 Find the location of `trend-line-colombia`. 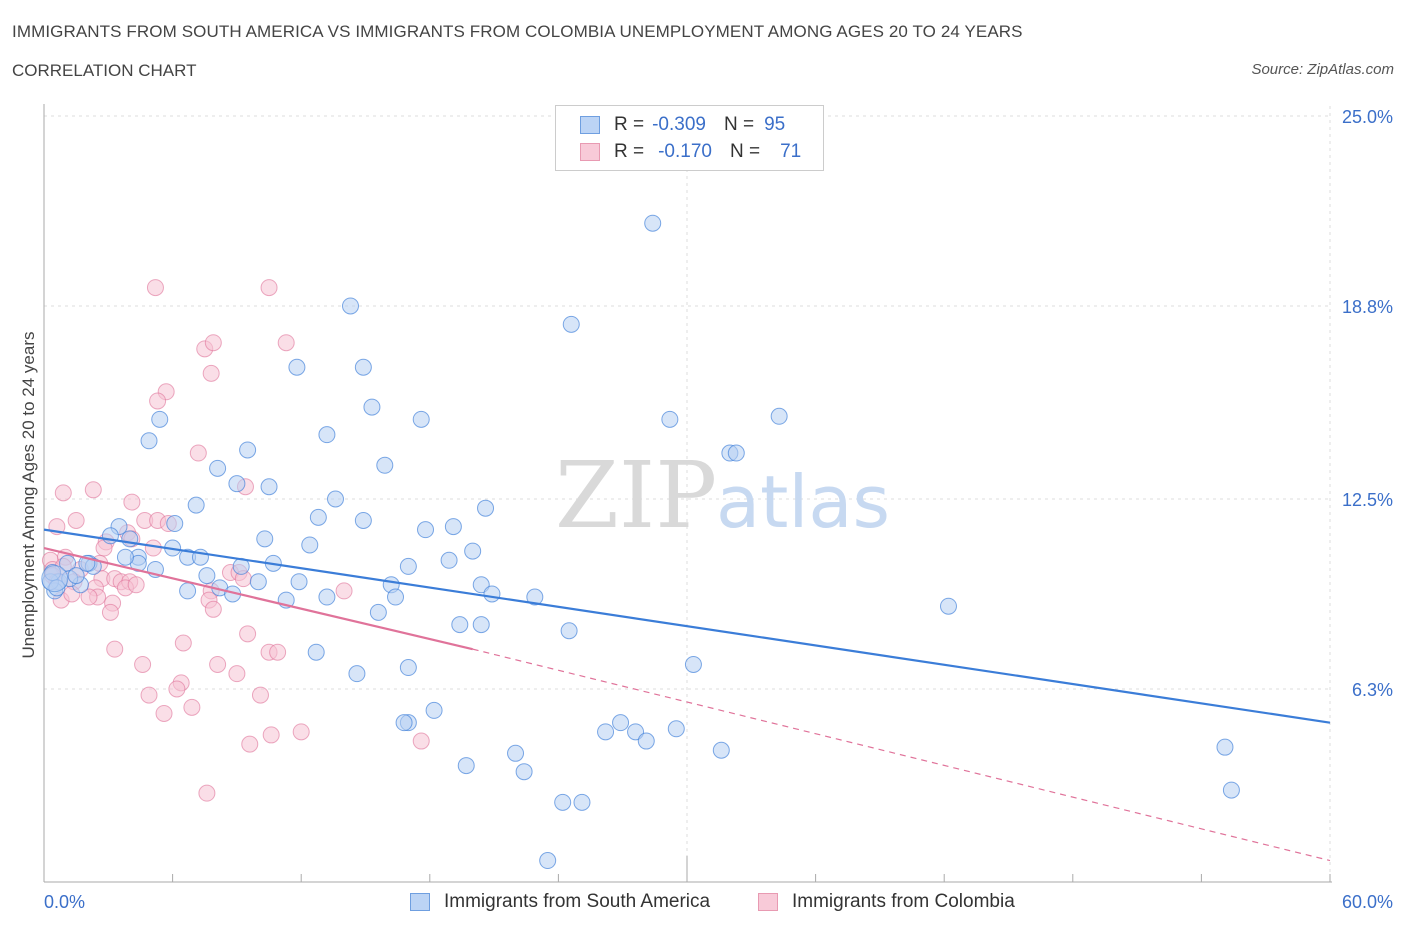

trend-line-colombia is located at coordinates (258, 598).